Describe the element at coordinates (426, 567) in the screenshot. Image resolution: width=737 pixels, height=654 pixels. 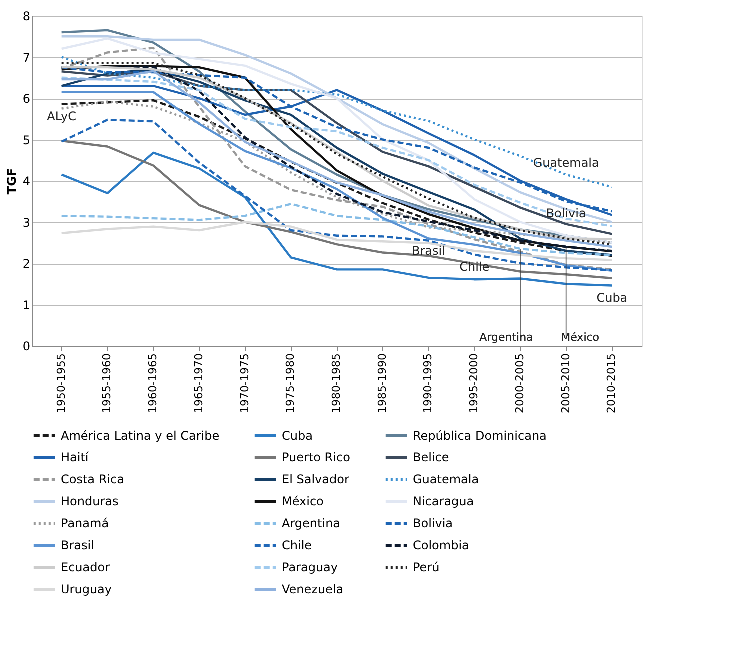
I see `legend-label: Perú` at that location.